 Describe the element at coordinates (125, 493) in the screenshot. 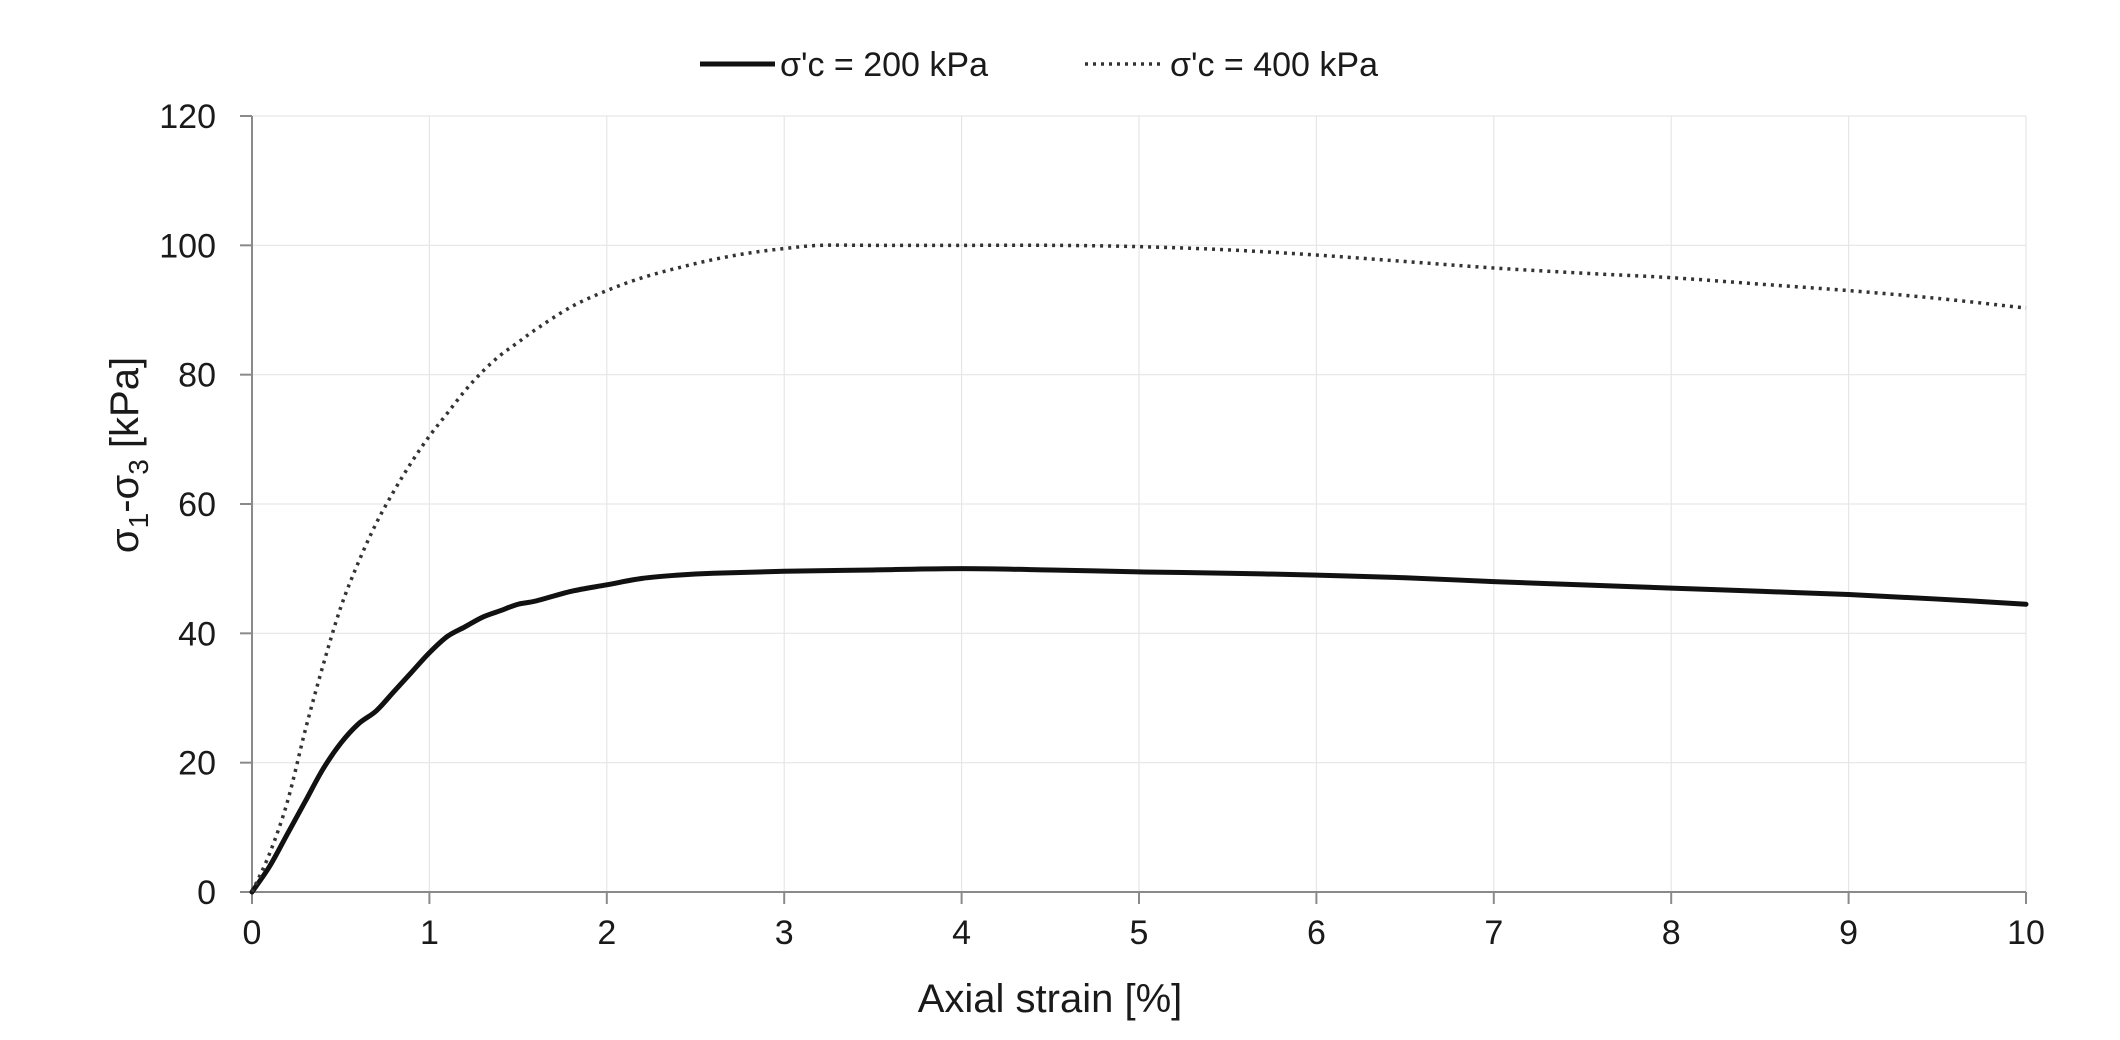

I see `y-axis-title-dash: -σ` at that location.